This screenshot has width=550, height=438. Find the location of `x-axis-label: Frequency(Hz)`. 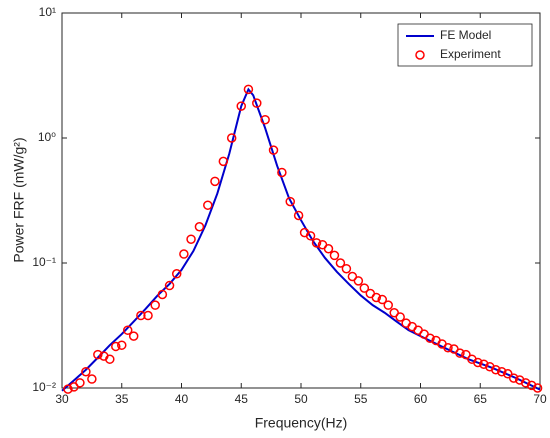

x-axis-label: Frequency(Hz) is located at coordinates (301, 423).